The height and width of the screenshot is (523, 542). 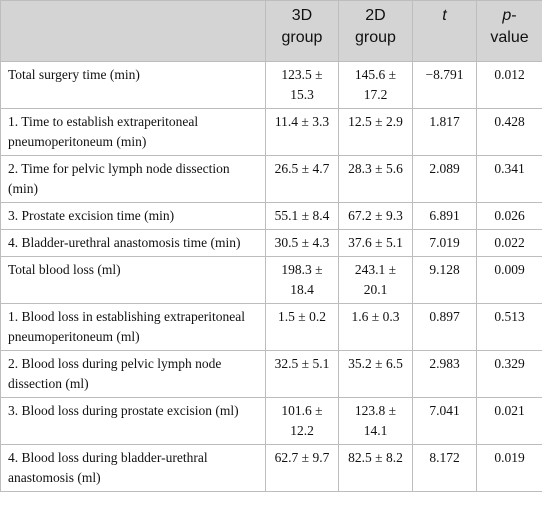 What do you see at coordinates (375, 468) in the screenshot?
I see `table-cell: 82.5 ± 8.2` at bounding box center [375, 468].